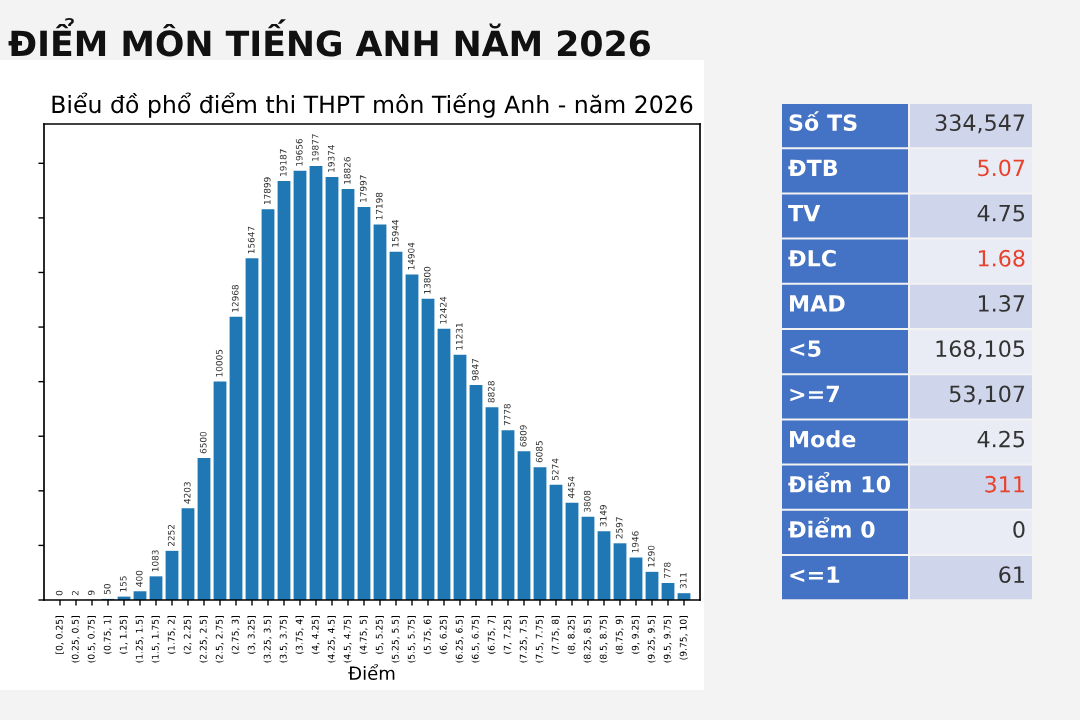  I want to click on category-label: <=1, so click(815, 574).